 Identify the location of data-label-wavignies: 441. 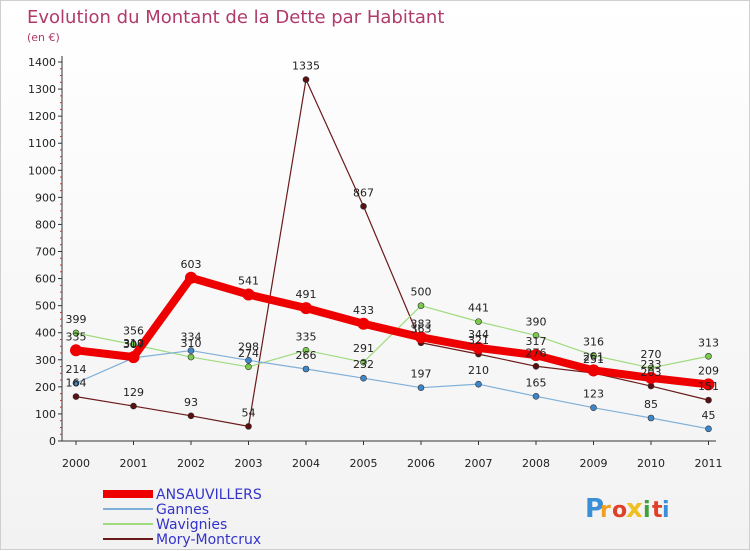
(478, 308).